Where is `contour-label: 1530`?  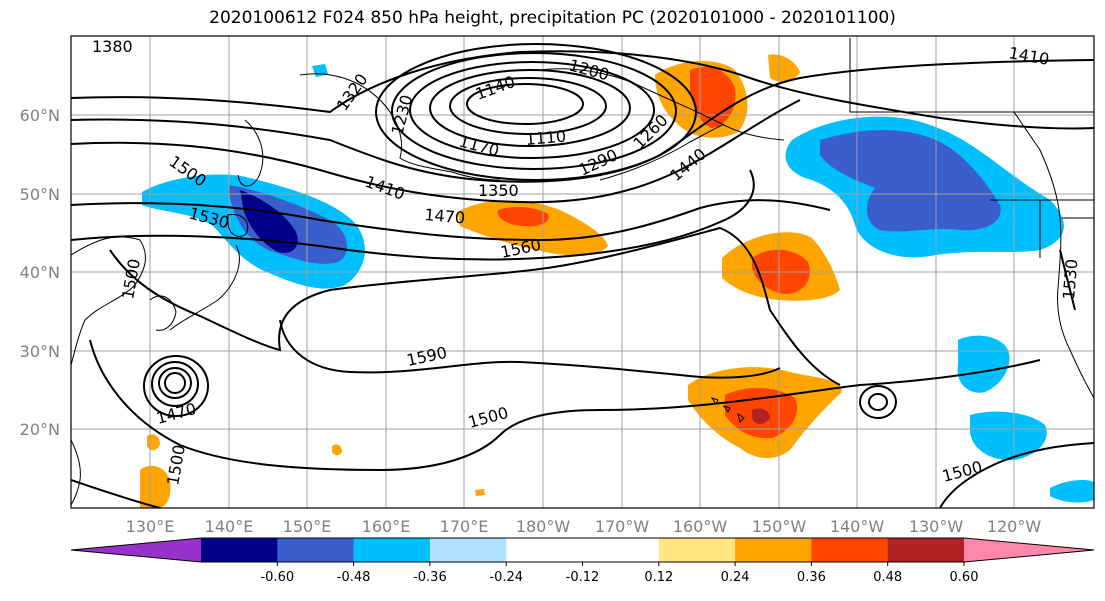 contour-label: 1530 is located at coordinates (1070, 279).